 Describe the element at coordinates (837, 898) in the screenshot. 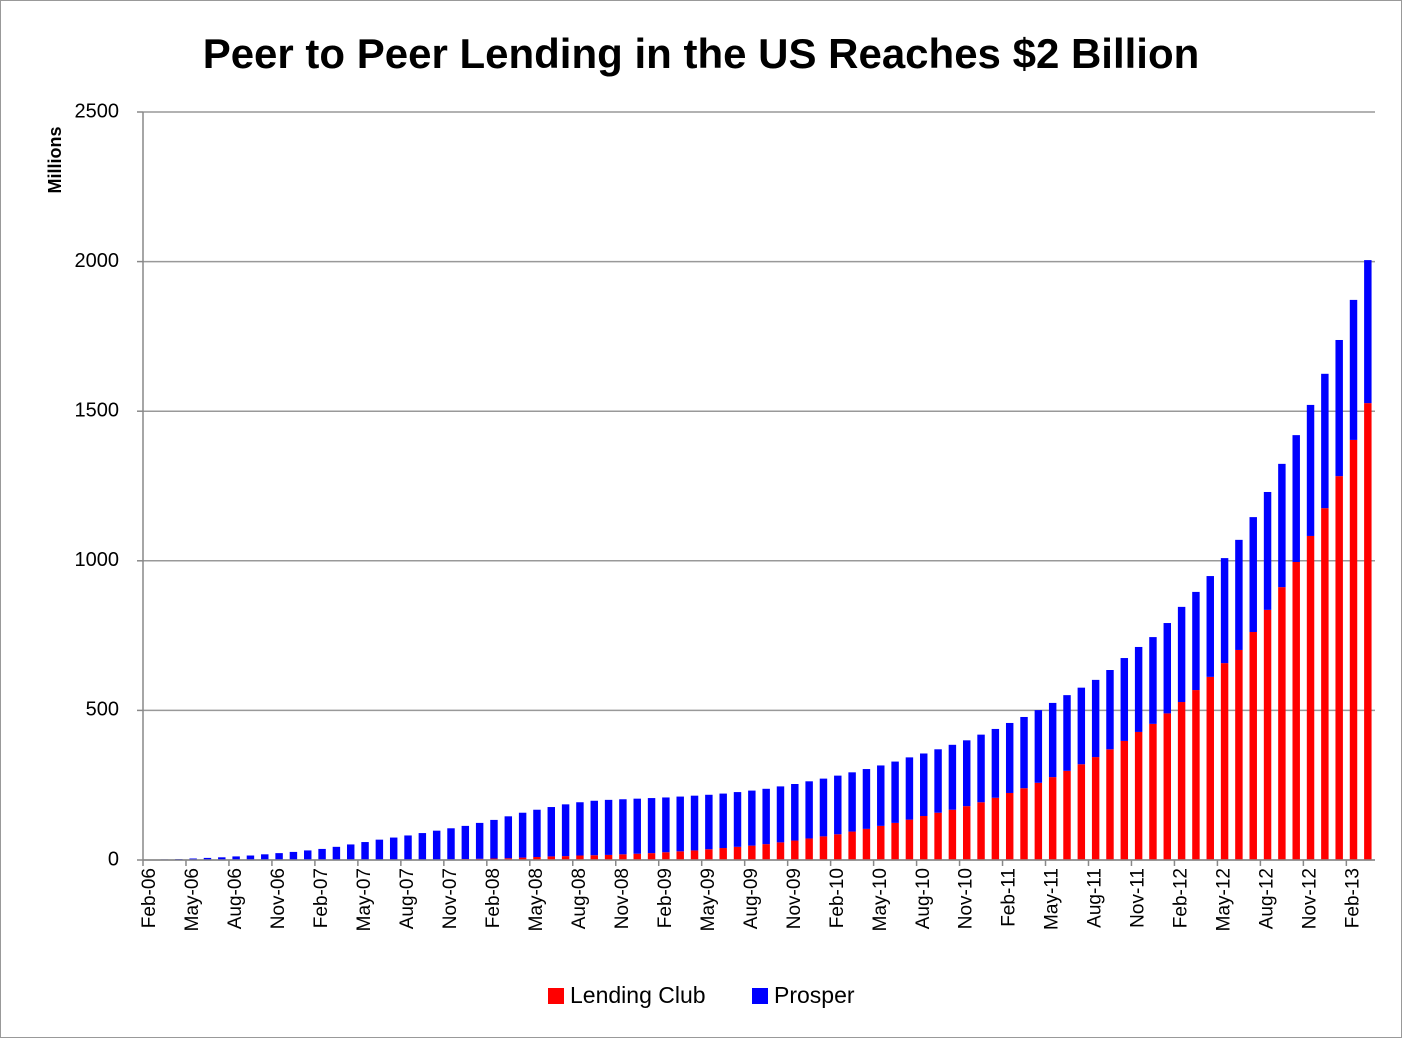

I see `x-tick-label: Feb-10` at that location.